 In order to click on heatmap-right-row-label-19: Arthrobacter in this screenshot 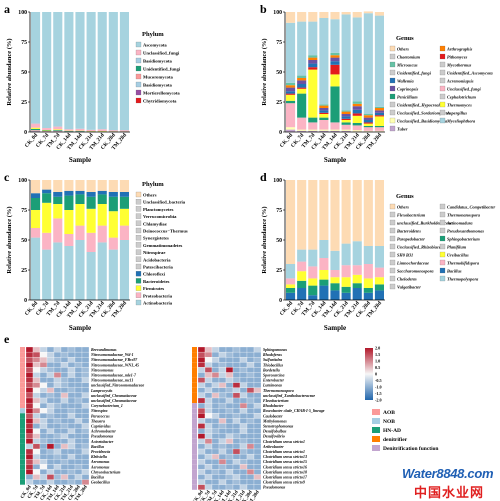, I will do `click(273, 447)`.